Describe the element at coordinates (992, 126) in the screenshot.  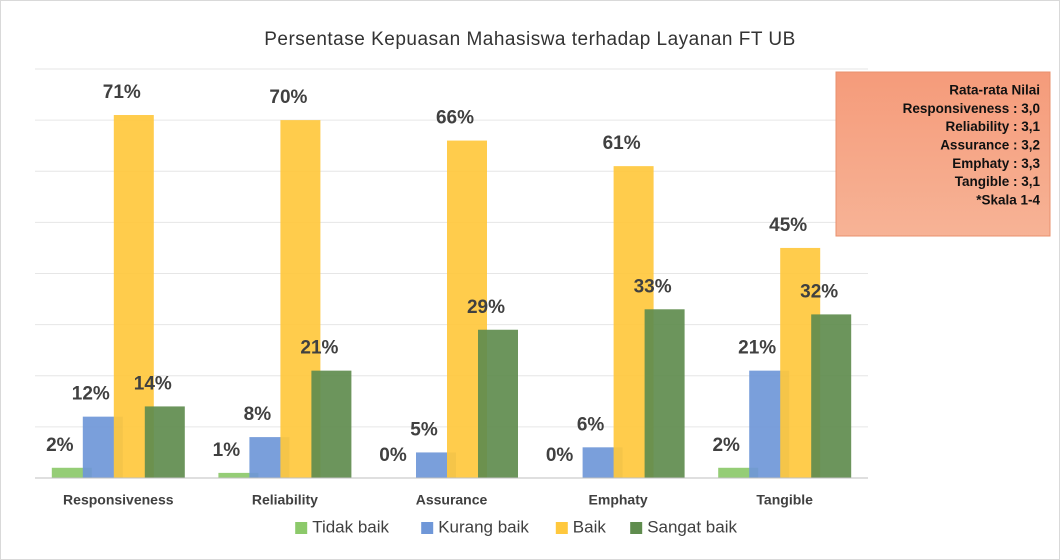
I see `annotation-line: Reliability : 3,1` at that location.